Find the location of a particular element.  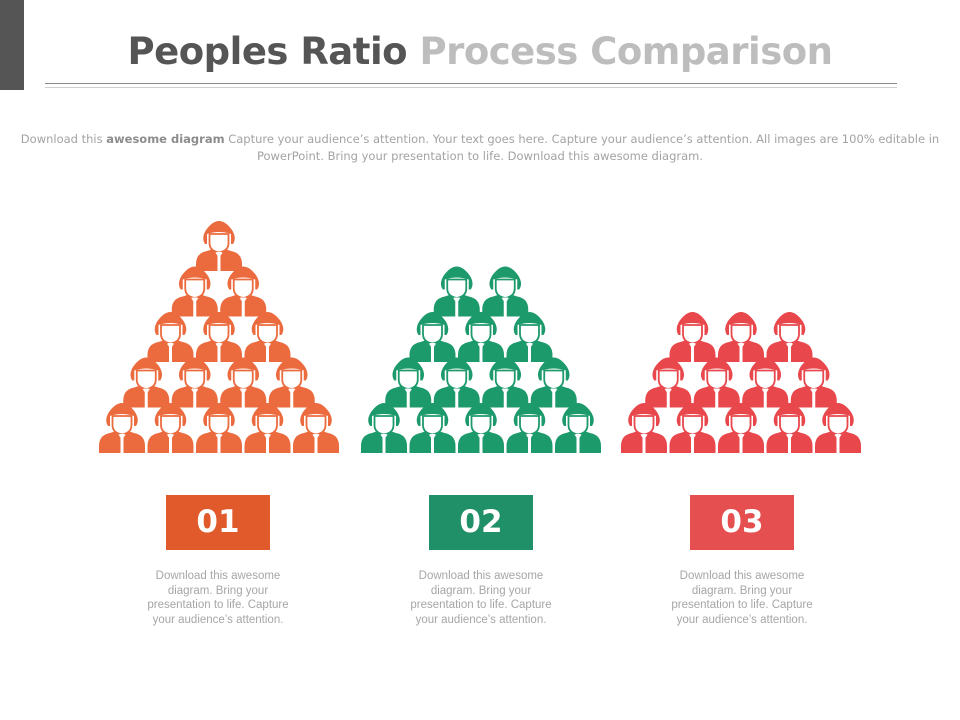

title-part-dark: Peoples Ratio is located at coordinates (267, 51).